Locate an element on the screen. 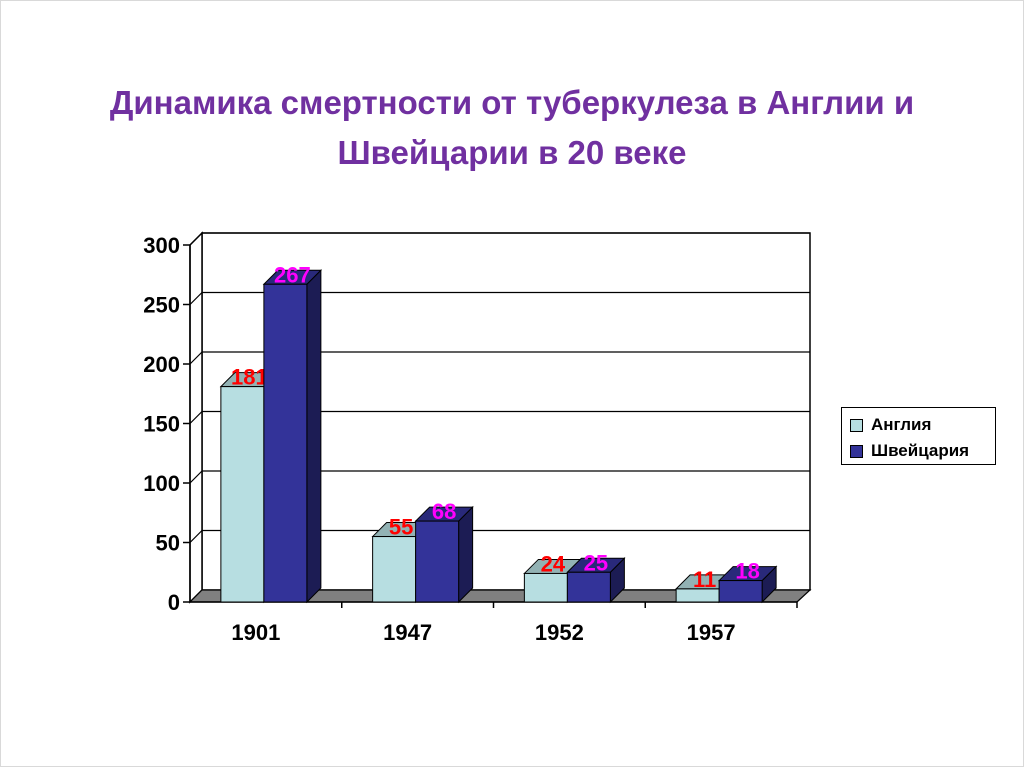  y-tick-label: 200 is located at coordinates (161, 364).